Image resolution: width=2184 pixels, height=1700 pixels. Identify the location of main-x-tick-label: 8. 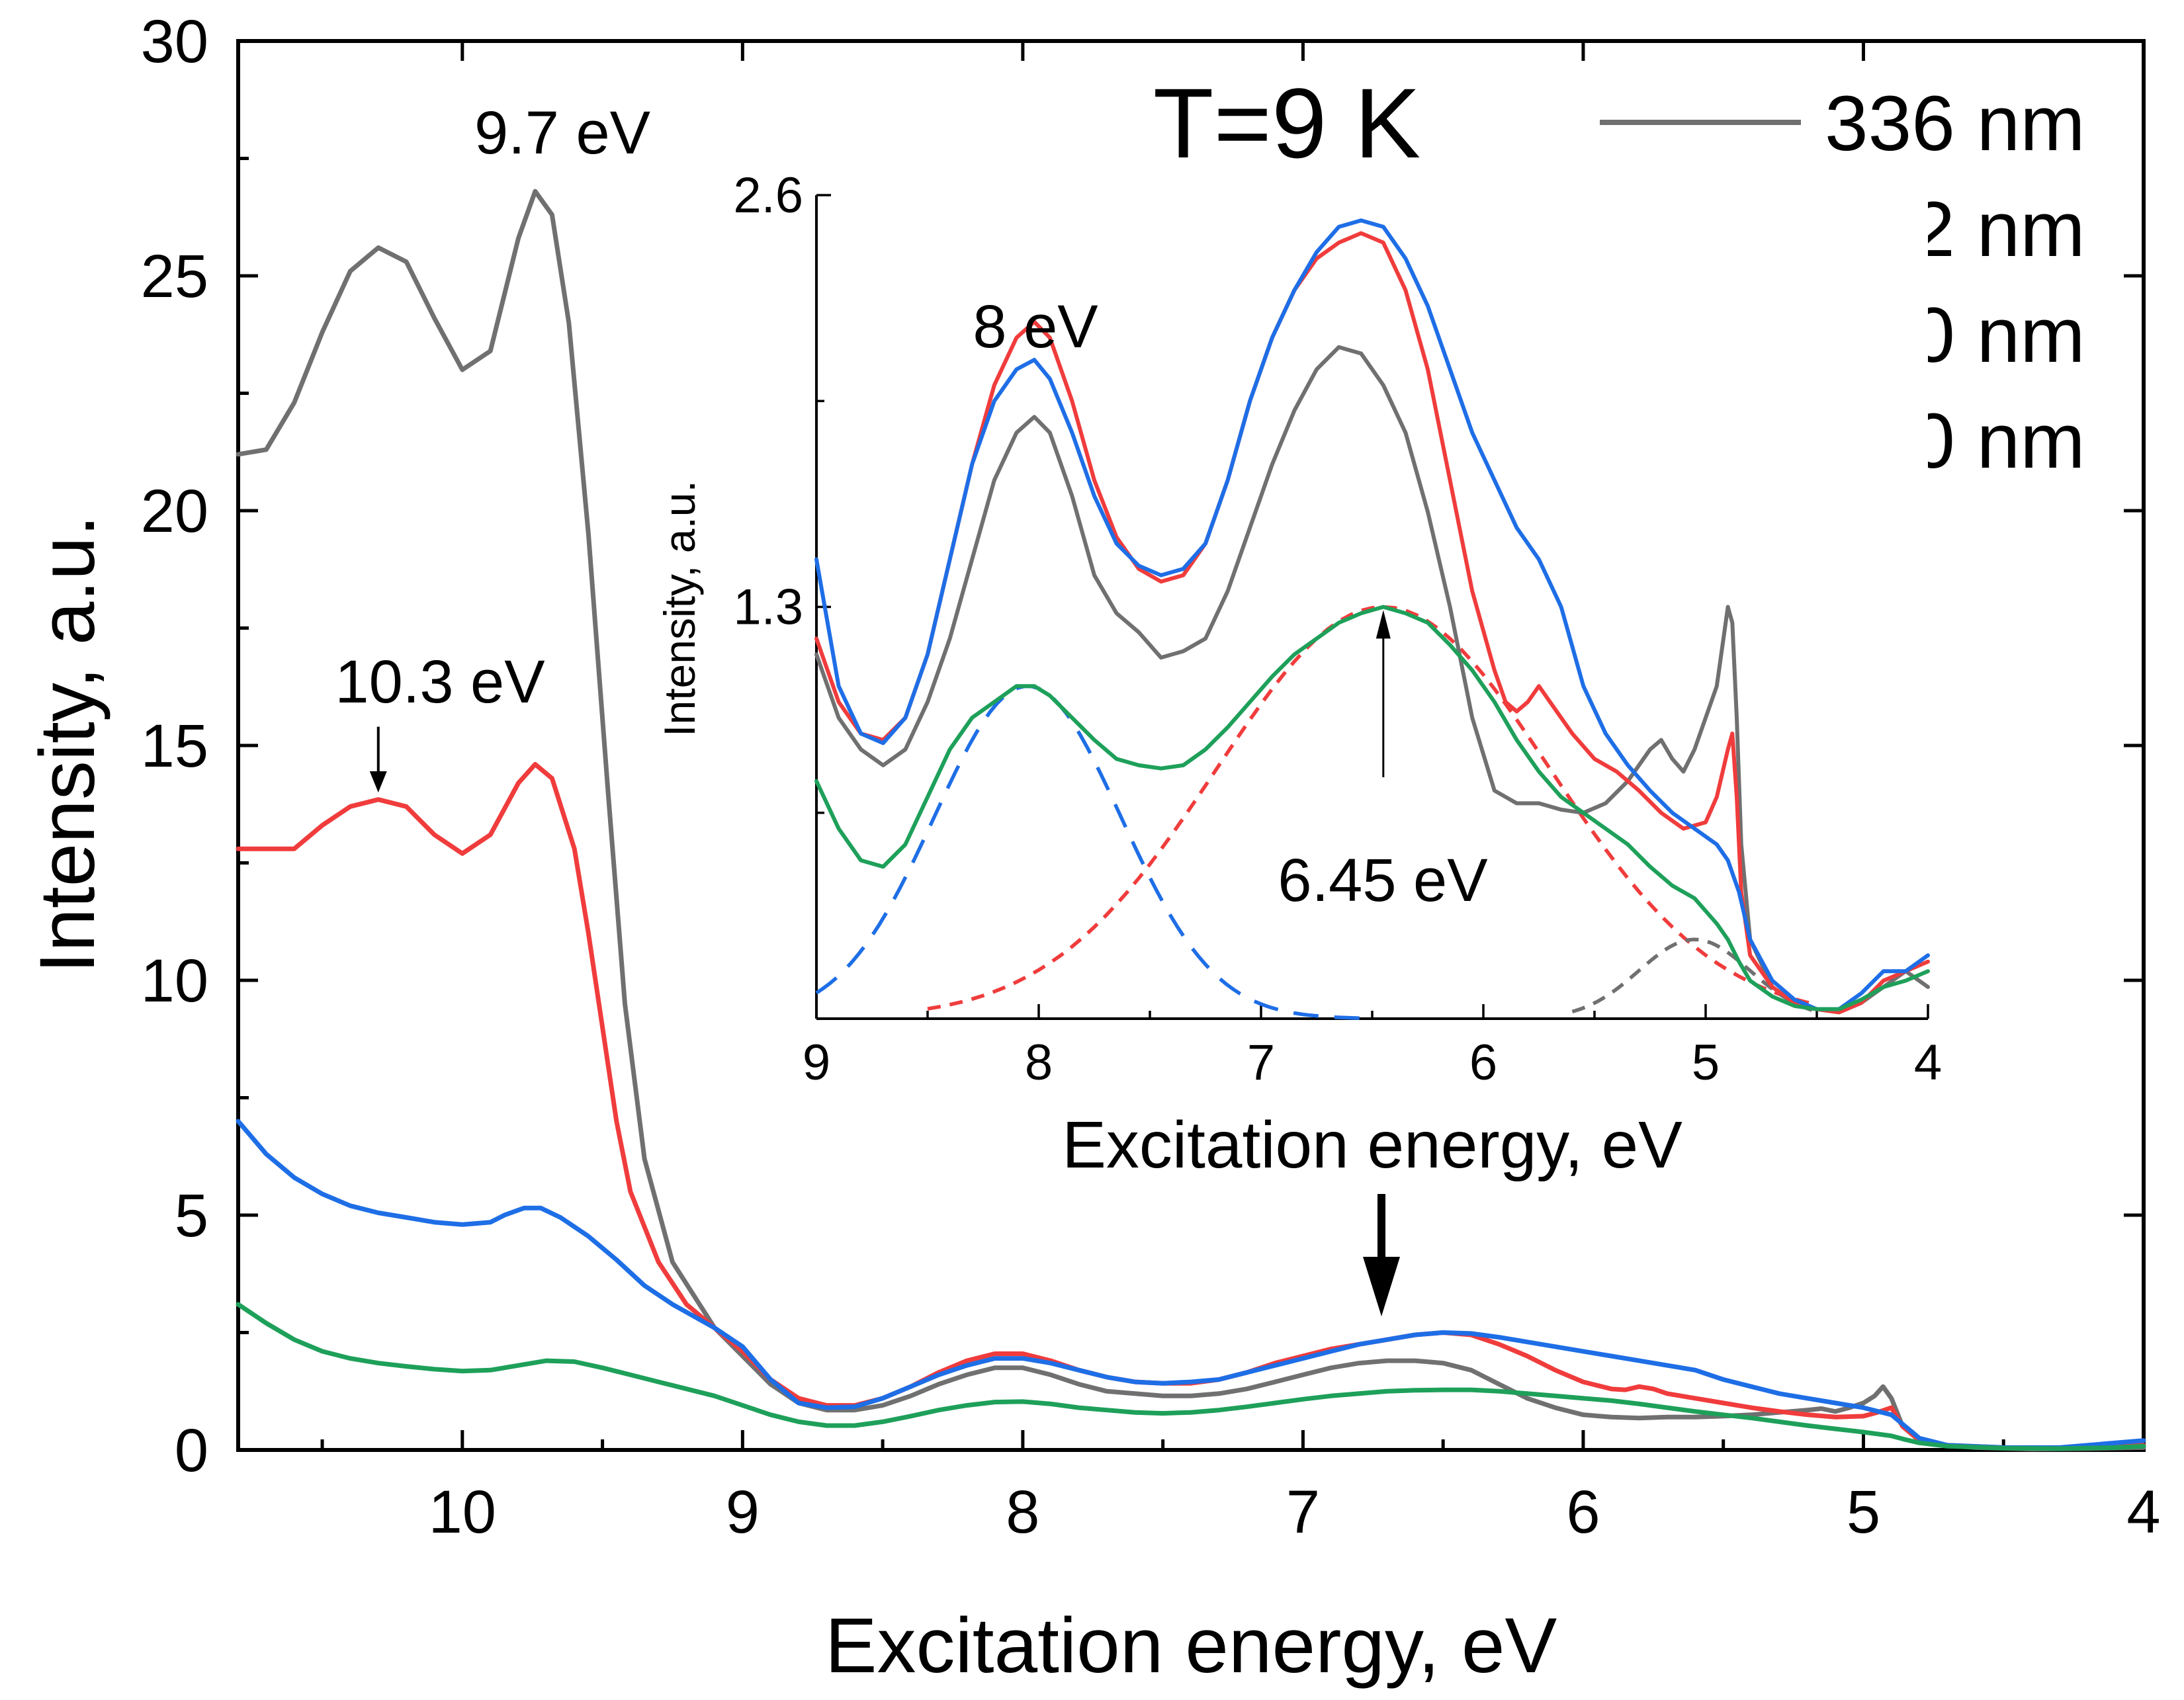
(1023, 1512).